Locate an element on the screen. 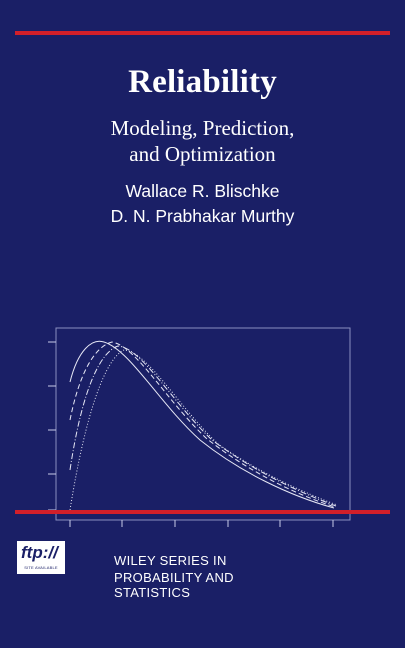  series-line-2: PROBABILITY AND STATISTICS is located at coordinates (174, 585).